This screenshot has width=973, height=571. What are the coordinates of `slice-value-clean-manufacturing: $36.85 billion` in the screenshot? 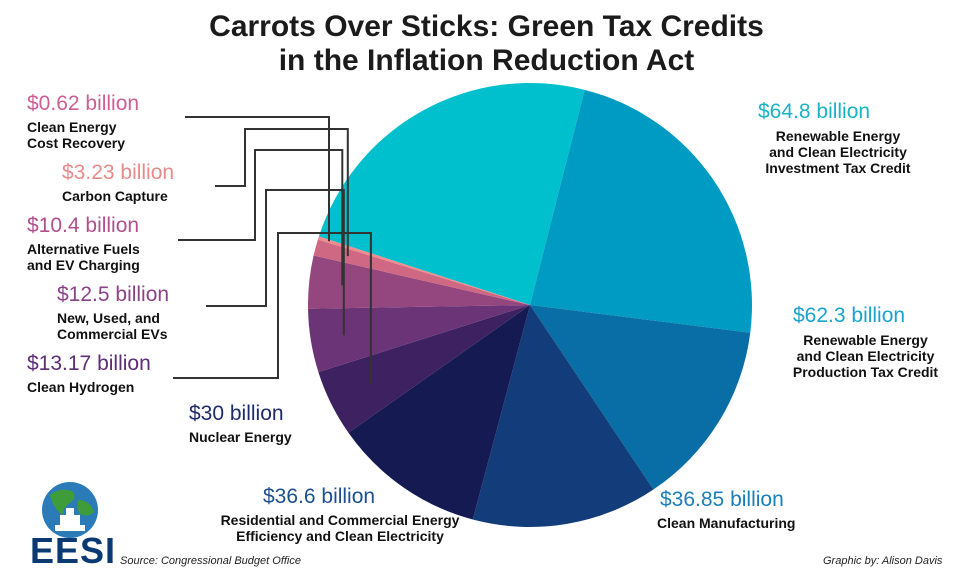 It's located at (722, 499).